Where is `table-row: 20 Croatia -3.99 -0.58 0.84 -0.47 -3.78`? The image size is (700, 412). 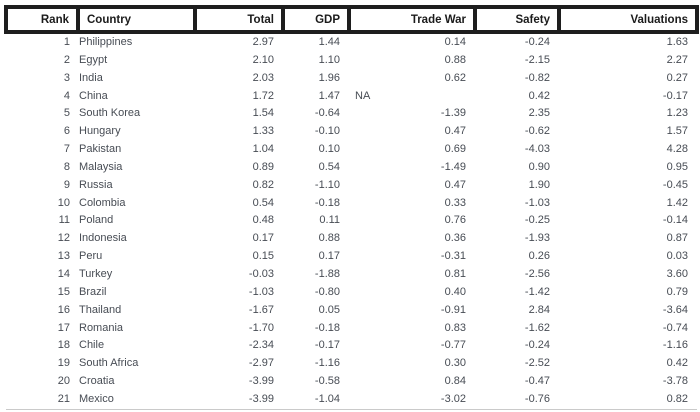
table-row: 20 Croatia -3.99 -0.58 0.84 -0.47 -3.78 is located at coordinates (351, 382).